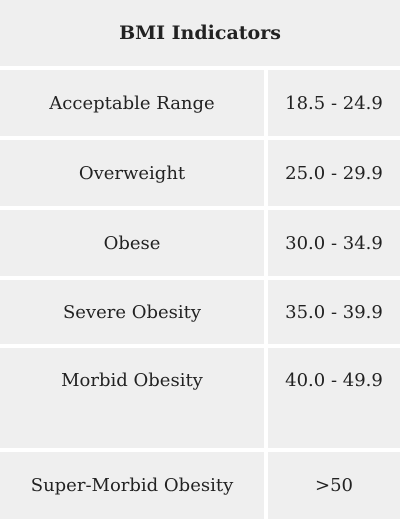 Image resolution: width=400 pixels, height=519 pixels. Describe the element at coordinates (200, 33) in the screenshot. I see `table-title: BMI Indicators` at that location.